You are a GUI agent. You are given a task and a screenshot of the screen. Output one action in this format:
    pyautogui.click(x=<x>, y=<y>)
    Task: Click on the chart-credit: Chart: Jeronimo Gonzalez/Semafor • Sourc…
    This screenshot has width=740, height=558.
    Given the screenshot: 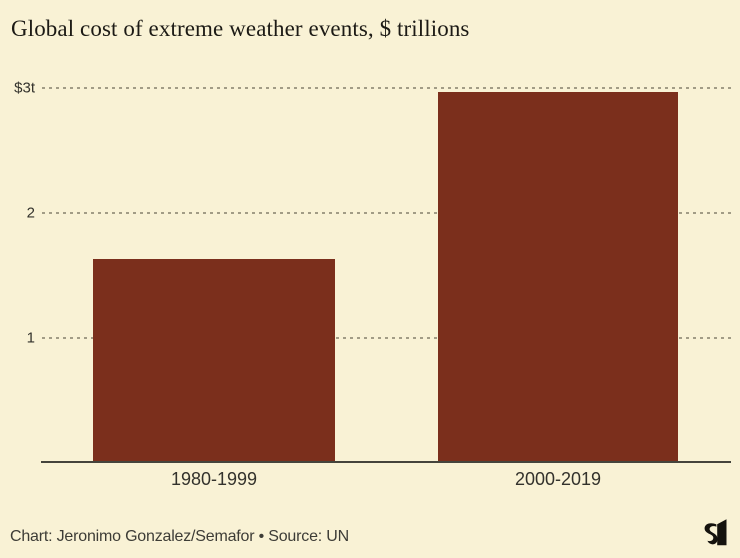 What is the action you would take?
    pyautogui.click(x=179, y=536)
    